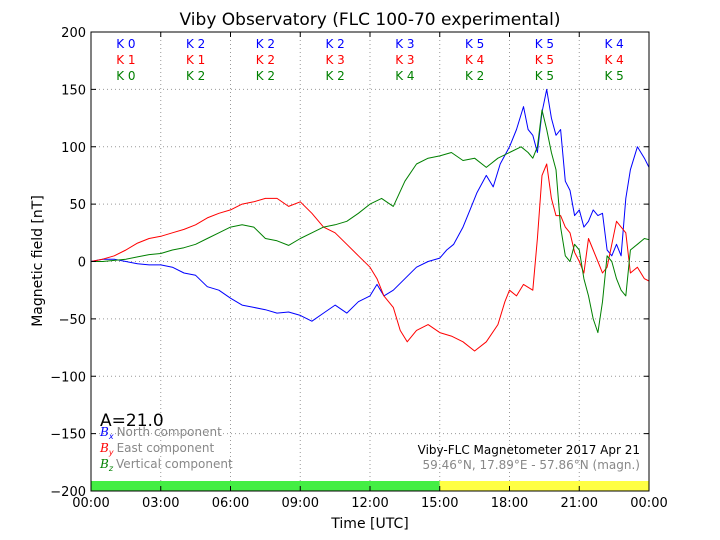 The height and width of the screenshot is (540, 720). I want to click on y-tick-label: 150, so click(73, 90).